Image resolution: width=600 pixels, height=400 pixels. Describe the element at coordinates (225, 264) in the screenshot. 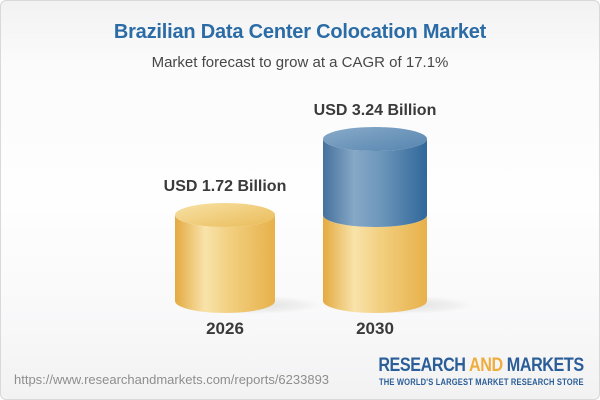

I see `cylinder-segment-gold-2026` at that location.